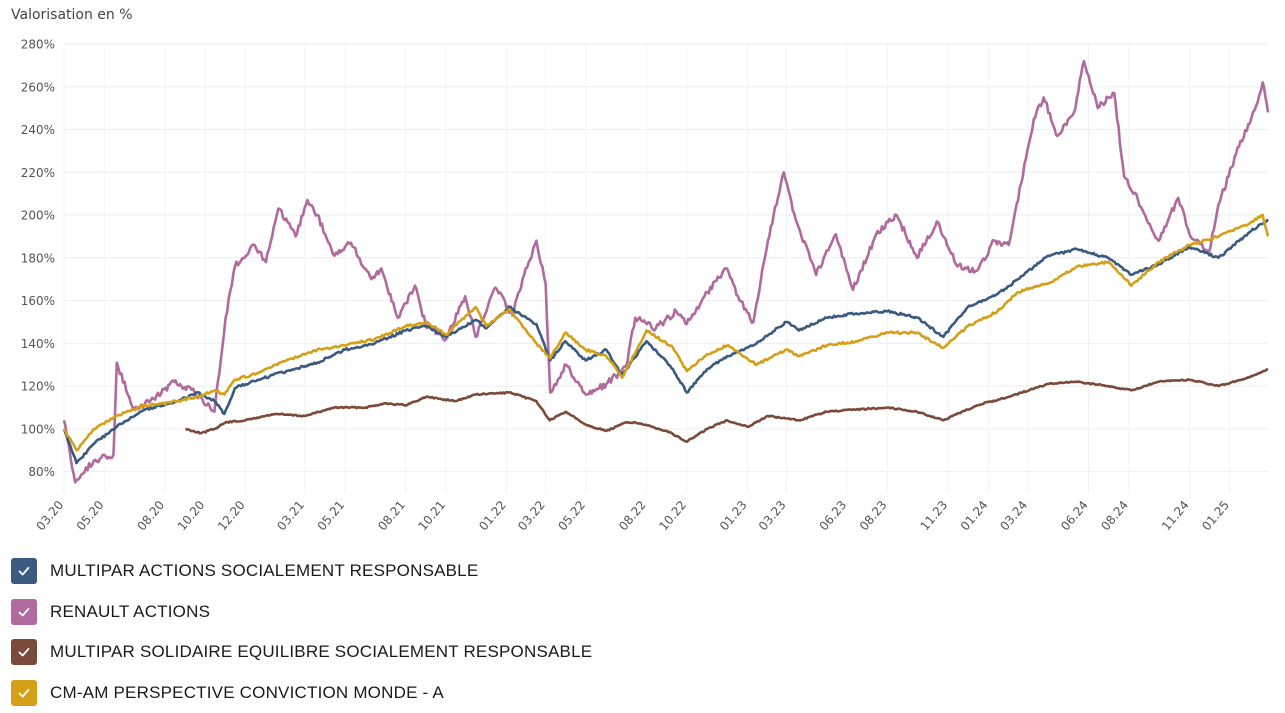  What do you see at coordinates (934, 515) in the screenshot?
I see `x-tick-label: 11.23` at bounding box center [934, 515].